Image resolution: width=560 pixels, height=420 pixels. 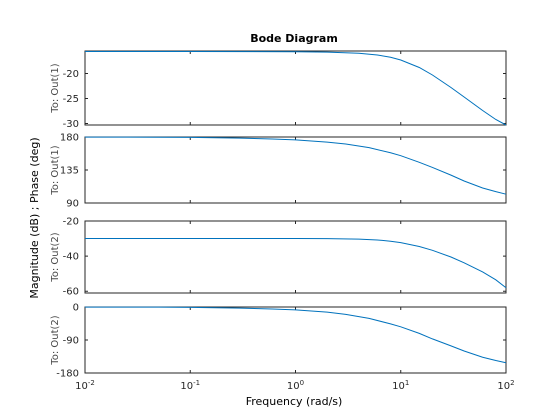 I want to click on panel-1-curve, so click(x=296, y=88).